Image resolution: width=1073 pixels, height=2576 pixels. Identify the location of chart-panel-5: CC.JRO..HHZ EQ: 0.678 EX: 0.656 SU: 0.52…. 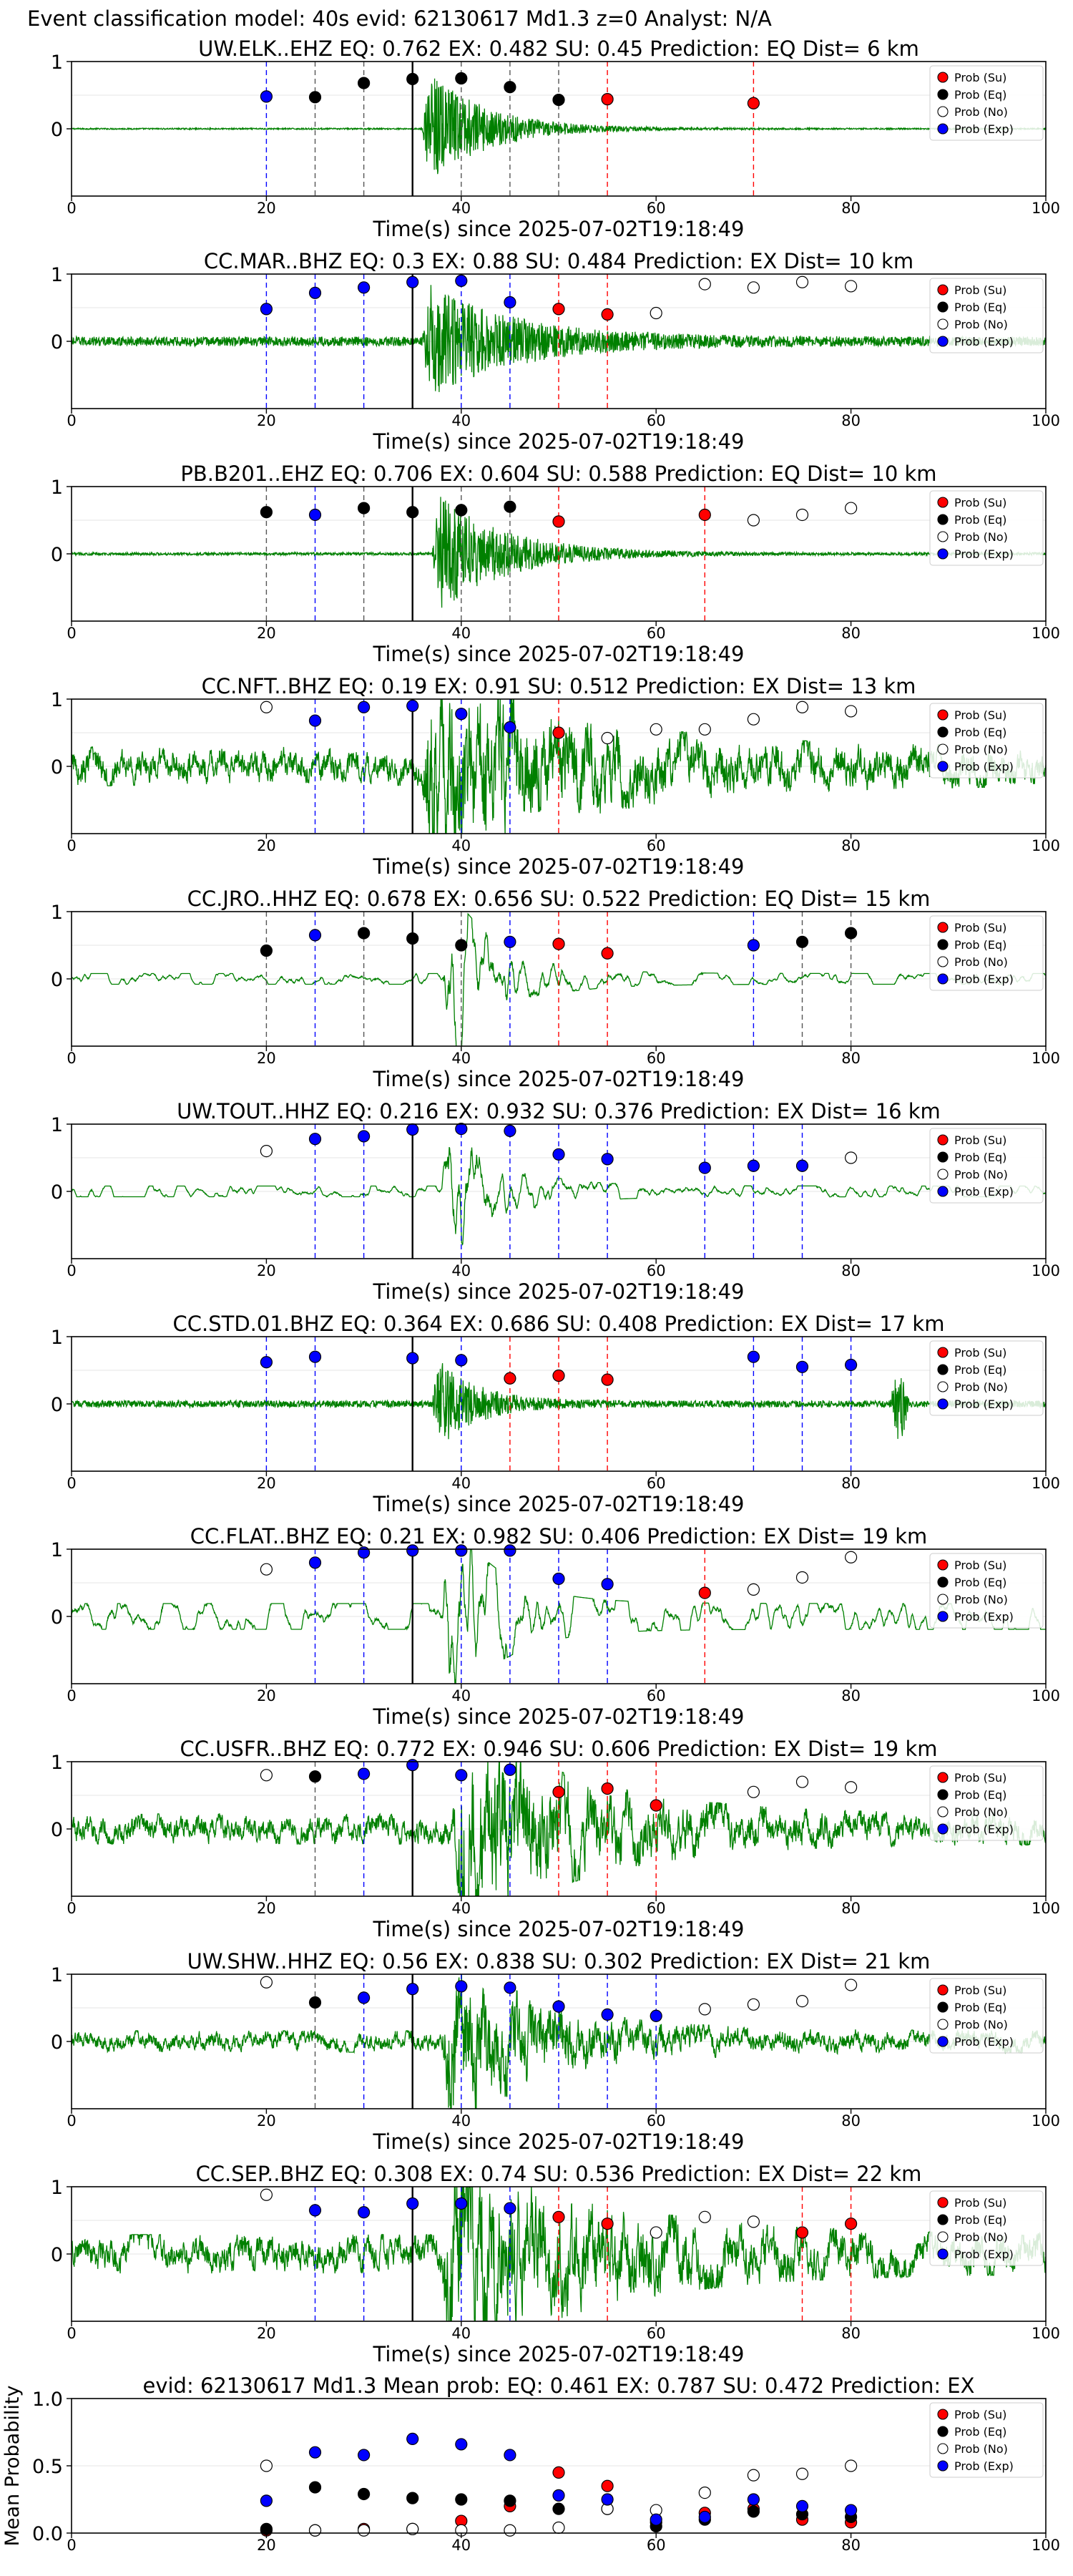
(555, 989).